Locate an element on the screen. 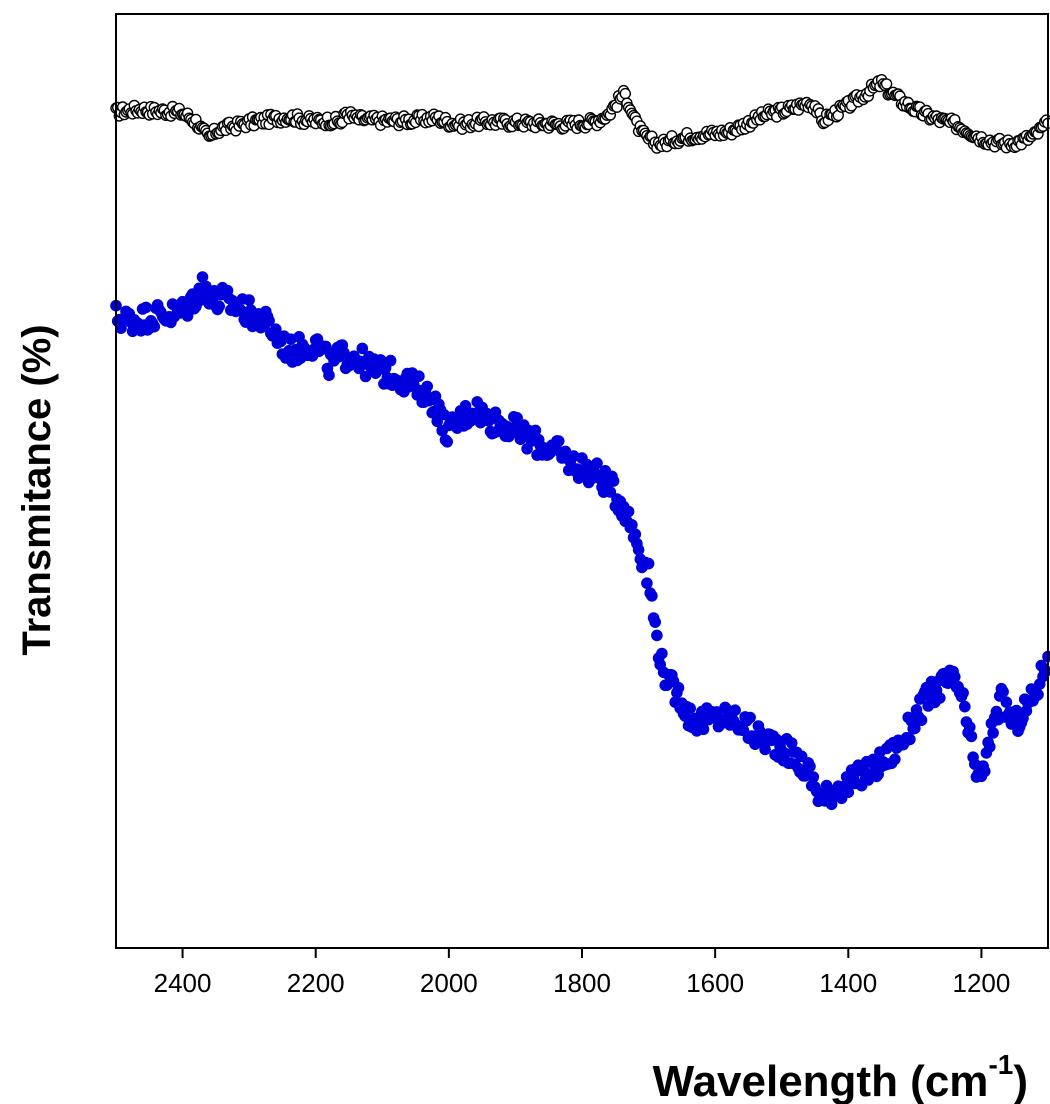 The width and height of the screenshot is (1050, 1104). x-axis-title-superscript: -1 is located at coordinates (1000, 1064).